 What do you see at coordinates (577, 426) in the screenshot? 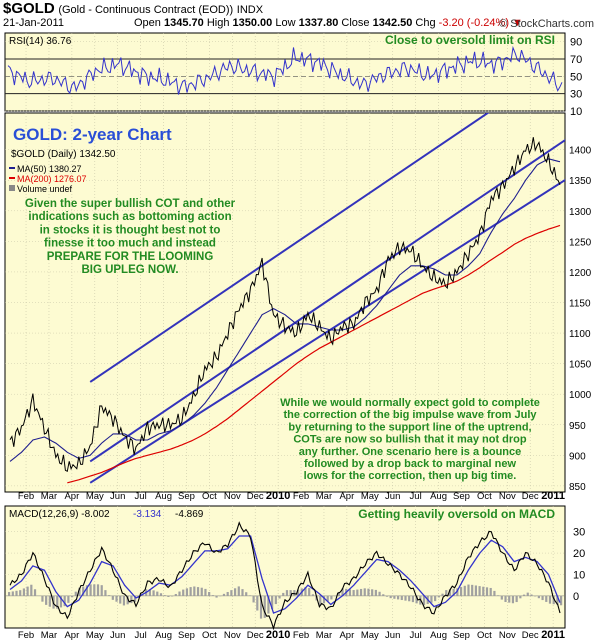
I see `price-y-tick-label: 950` at bounding box center [577, 426].